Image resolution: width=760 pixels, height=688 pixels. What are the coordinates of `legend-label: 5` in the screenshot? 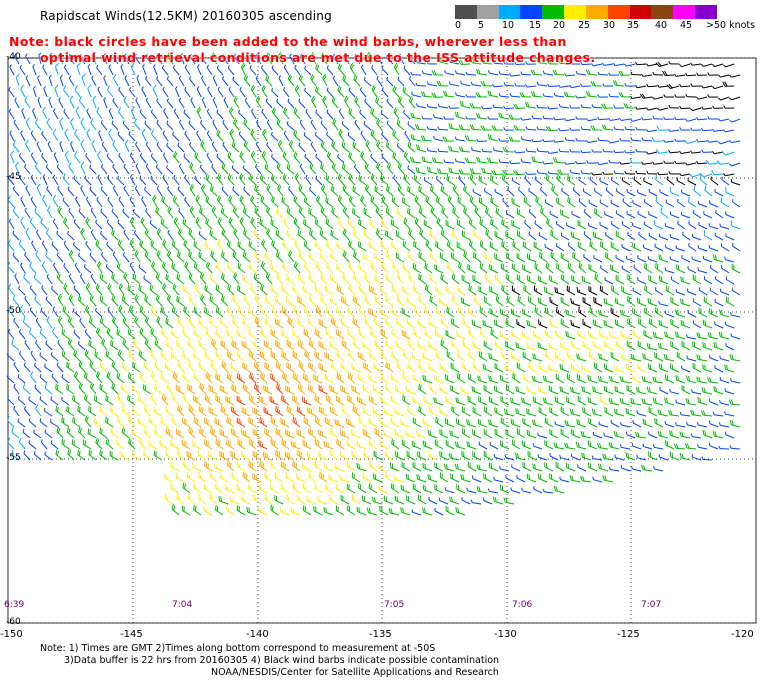 It's located at (481, 25).